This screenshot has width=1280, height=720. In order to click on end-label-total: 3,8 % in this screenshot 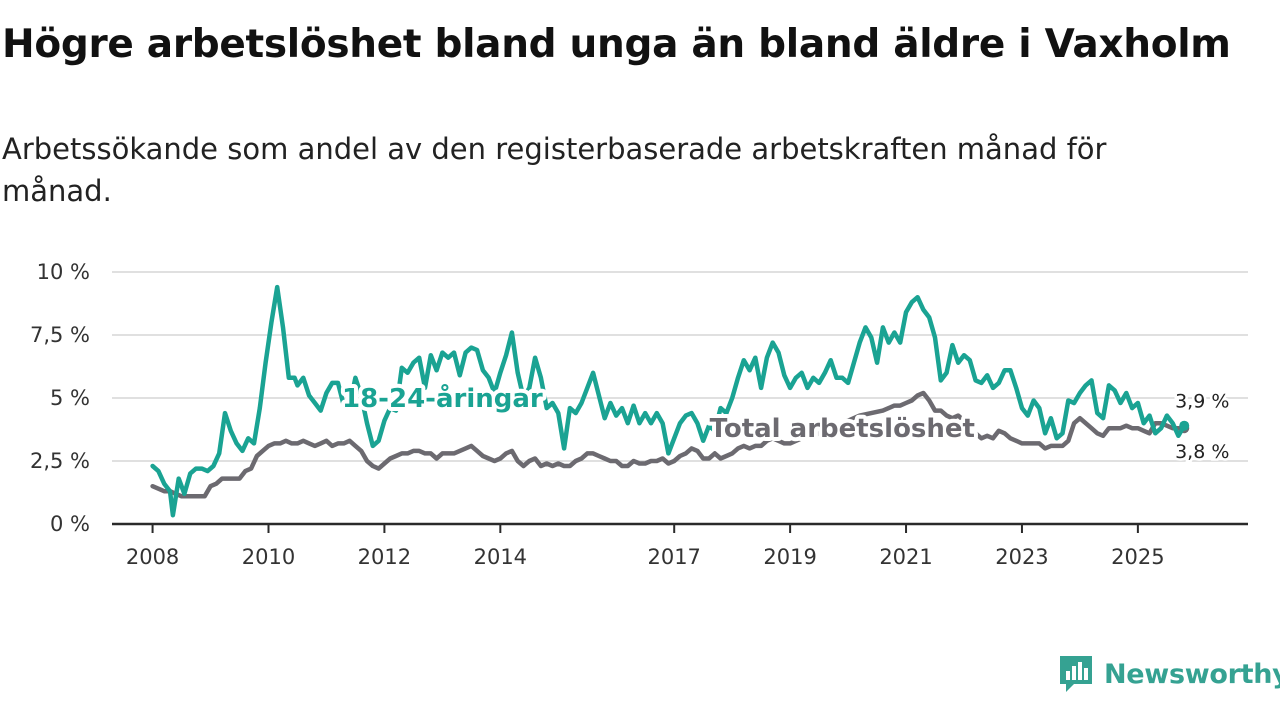, I will do `click(1202, 452)`.